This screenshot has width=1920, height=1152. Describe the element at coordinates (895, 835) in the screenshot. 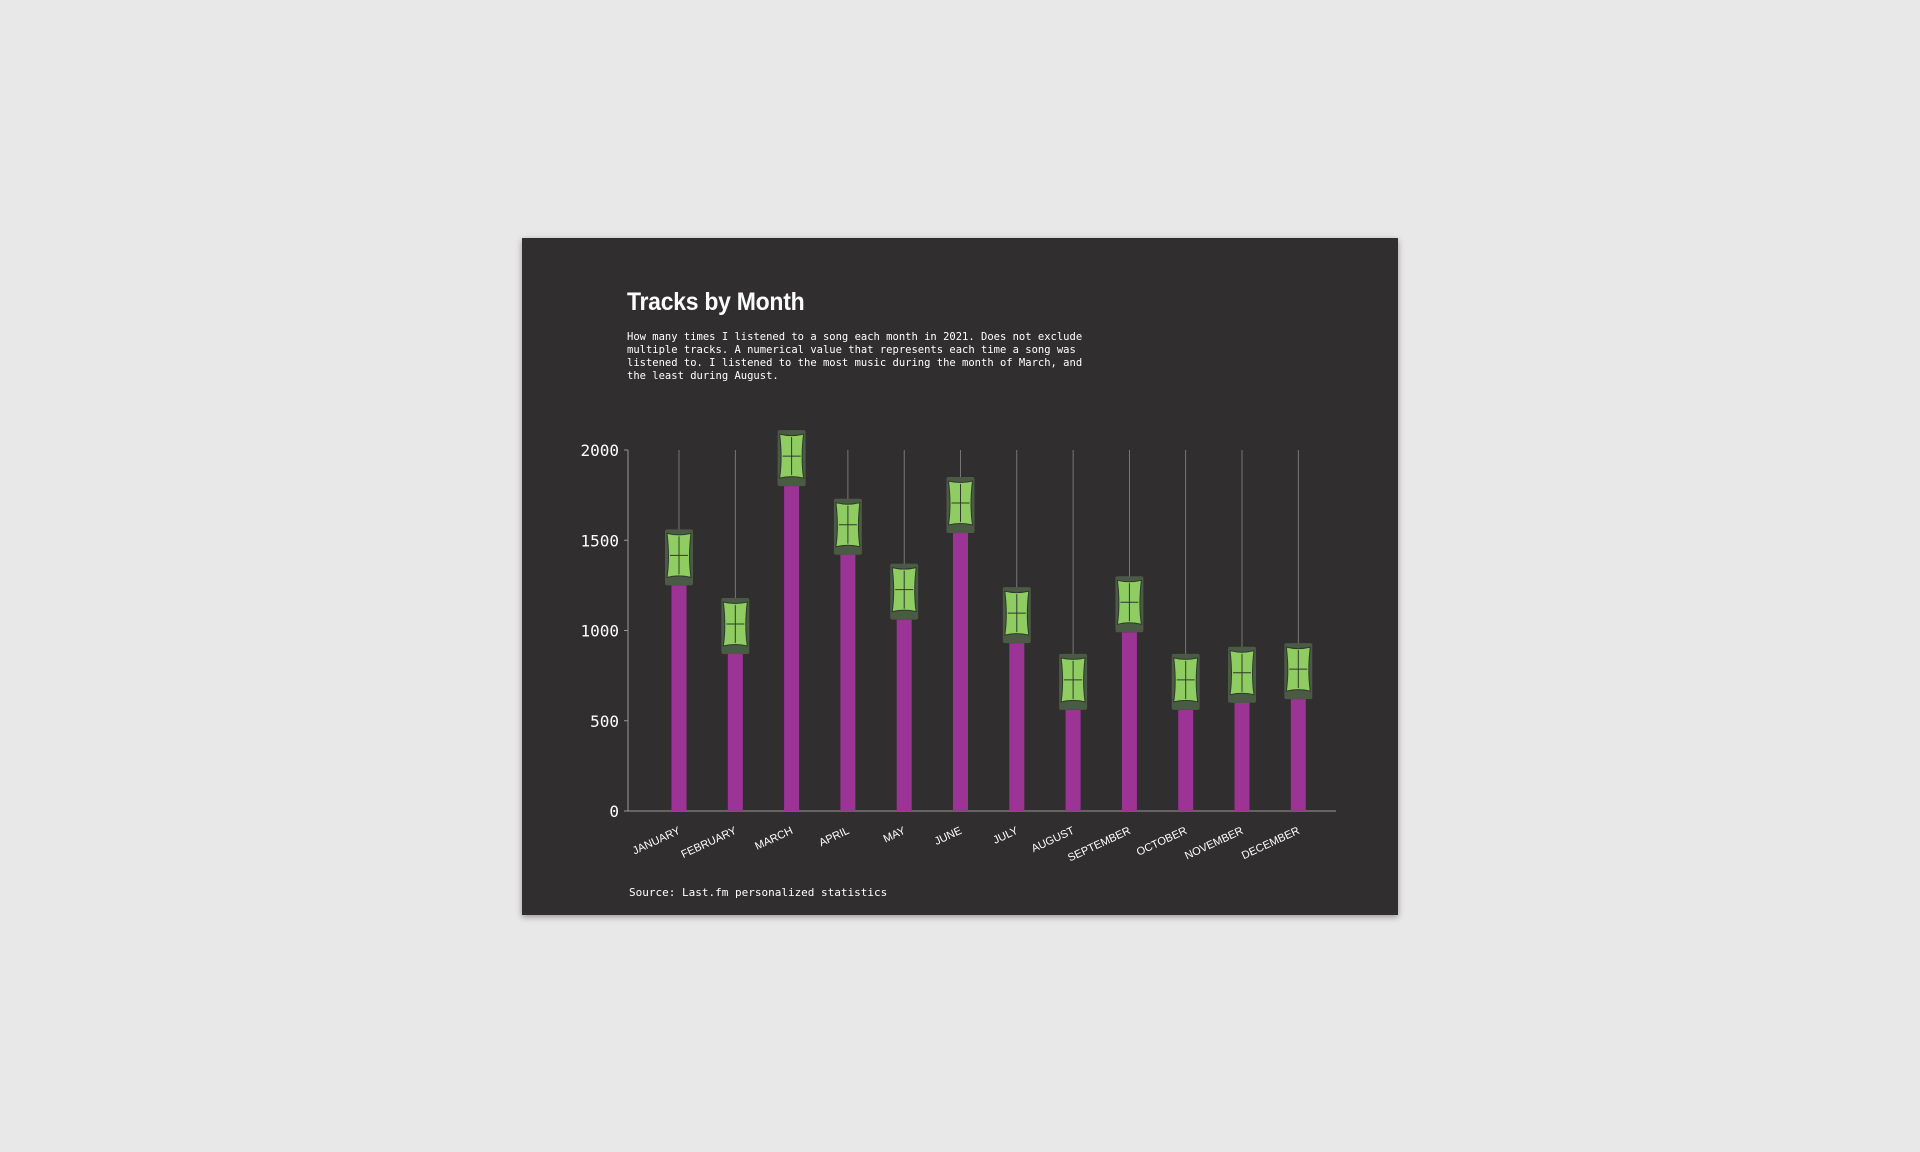

I see `x-tick-label: MAY` at that location.